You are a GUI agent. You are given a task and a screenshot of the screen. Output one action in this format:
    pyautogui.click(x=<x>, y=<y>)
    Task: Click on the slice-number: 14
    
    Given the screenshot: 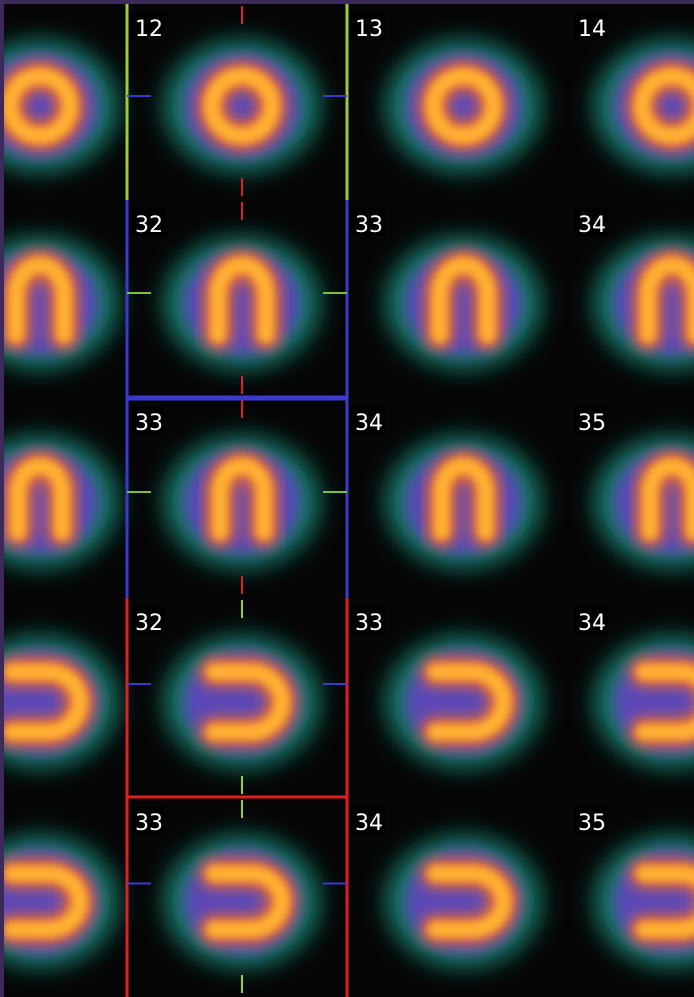 What is the action you would take?
    pyautogui.click(x=592, y=29)
    